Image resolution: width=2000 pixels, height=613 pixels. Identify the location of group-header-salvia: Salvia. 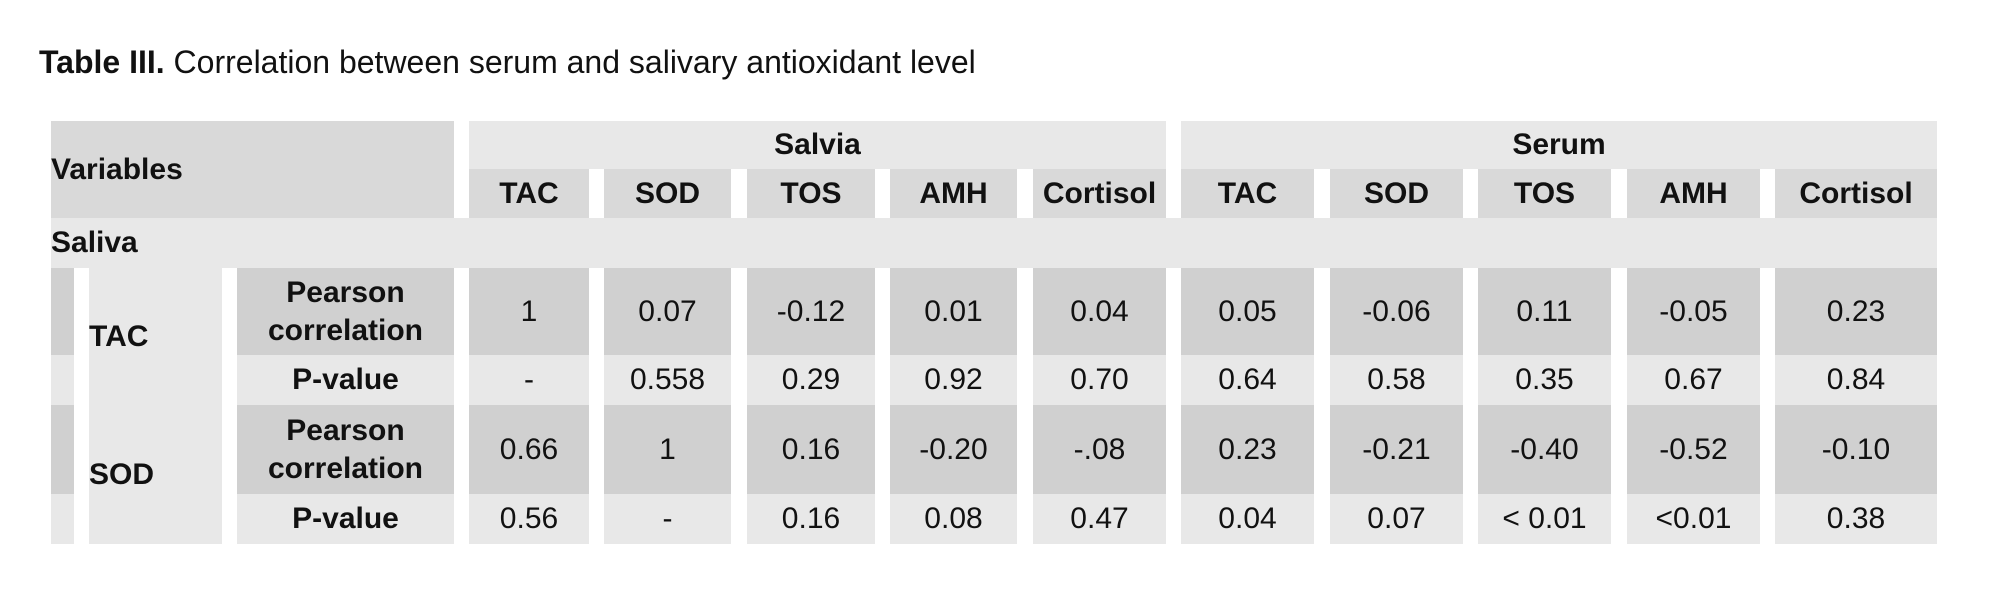
(817, 145).